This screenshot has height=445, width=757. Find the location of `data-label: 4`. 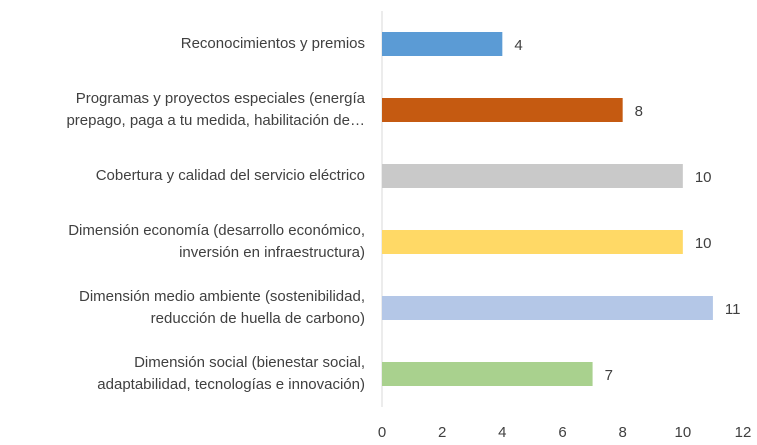

data-label: 4 is located at coordinates (518, 45).